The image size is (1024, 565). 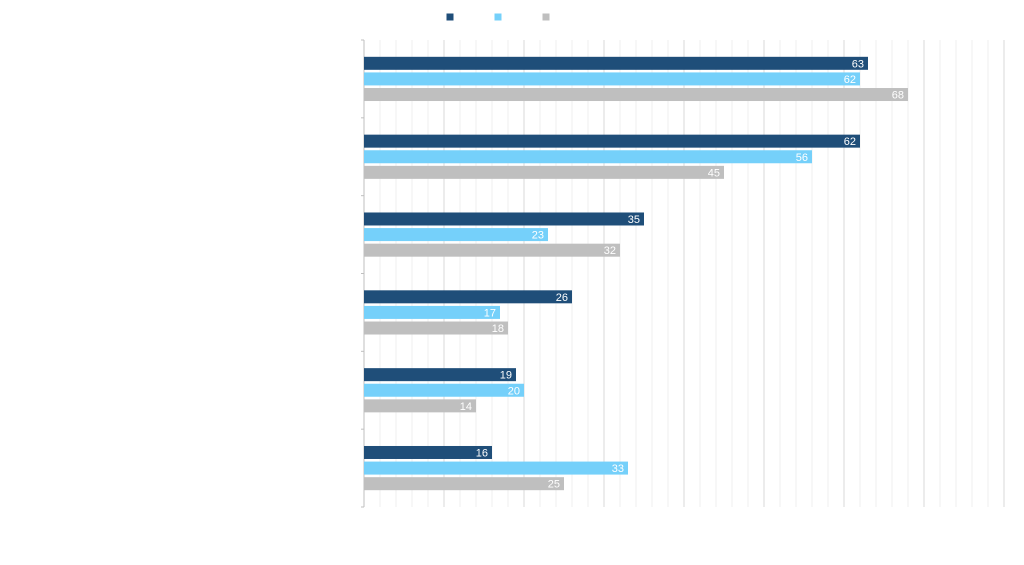 What do you see at coordinates (610, 251) in the screenshot?
I see `data-label: 32` at bounding box center [610, 251].